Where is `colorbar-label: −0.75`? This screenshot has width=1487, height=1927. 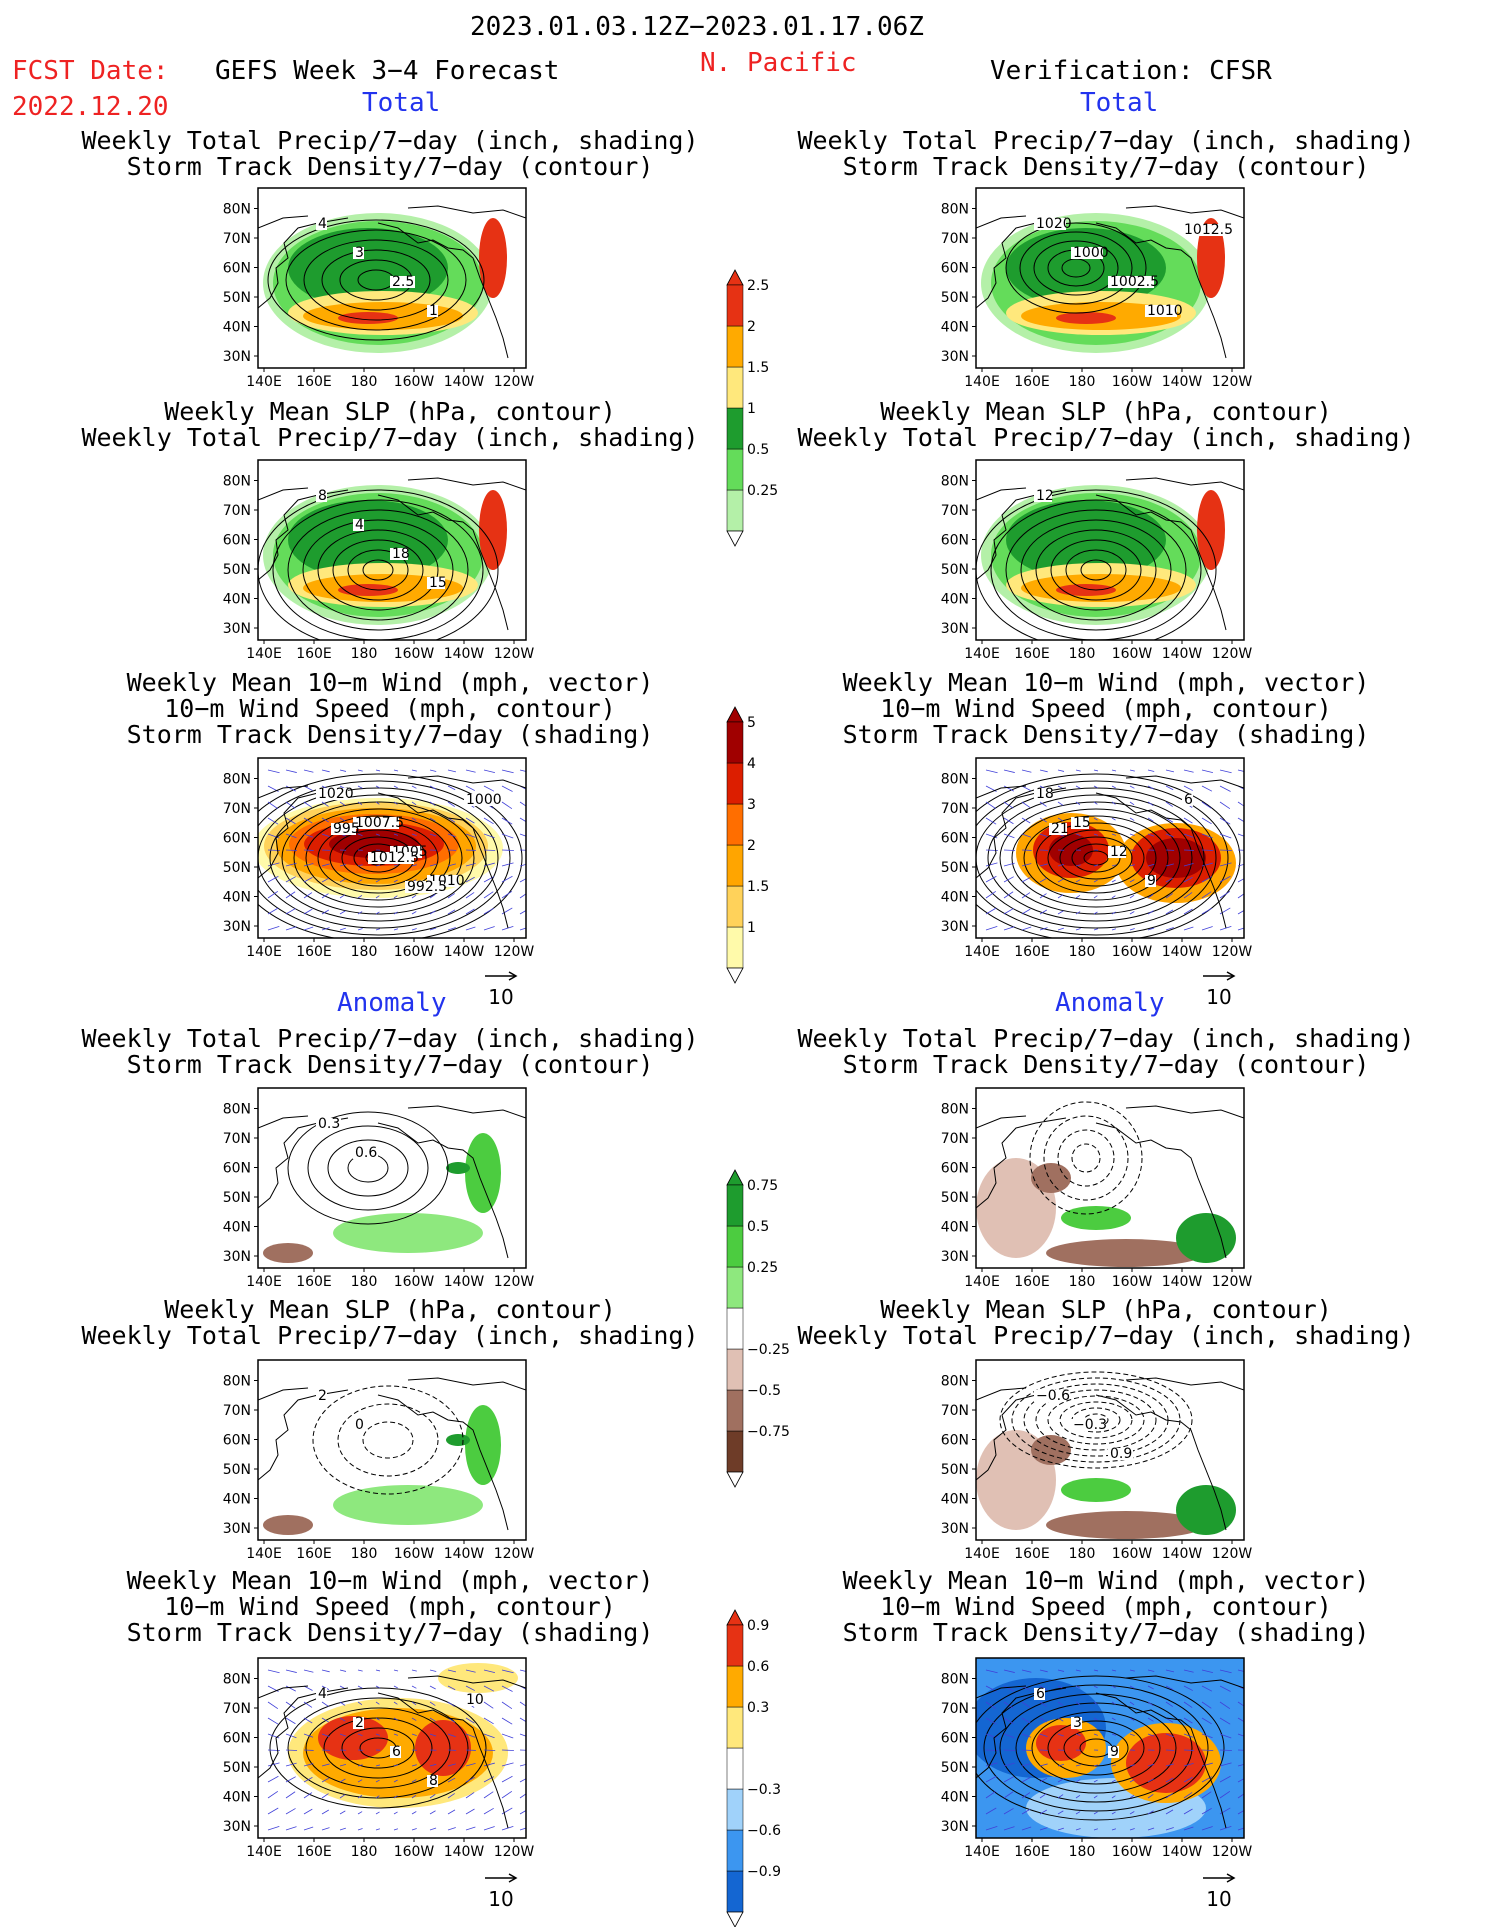 colorbar-label: −0.75 is located at coordinates (768, 1432).